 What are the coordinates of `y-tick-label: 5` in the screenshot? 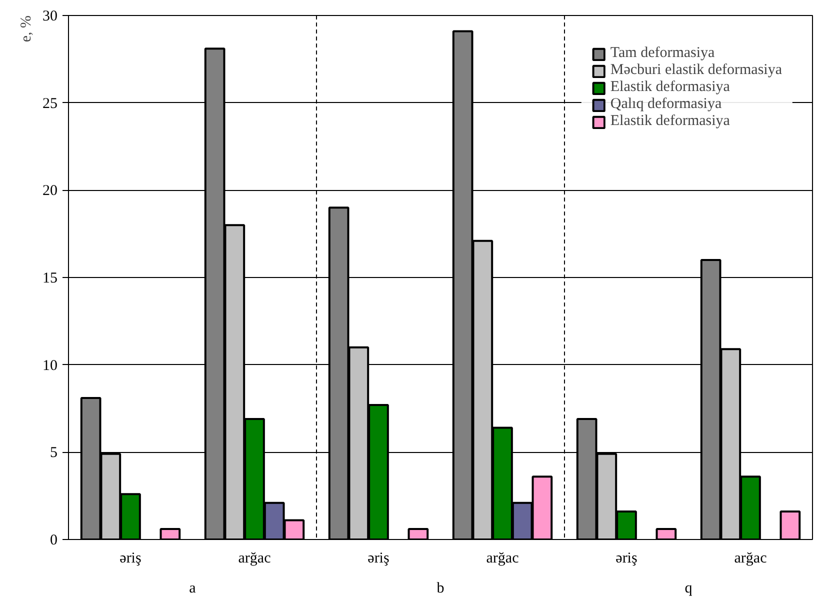 It's located at (54, 453).